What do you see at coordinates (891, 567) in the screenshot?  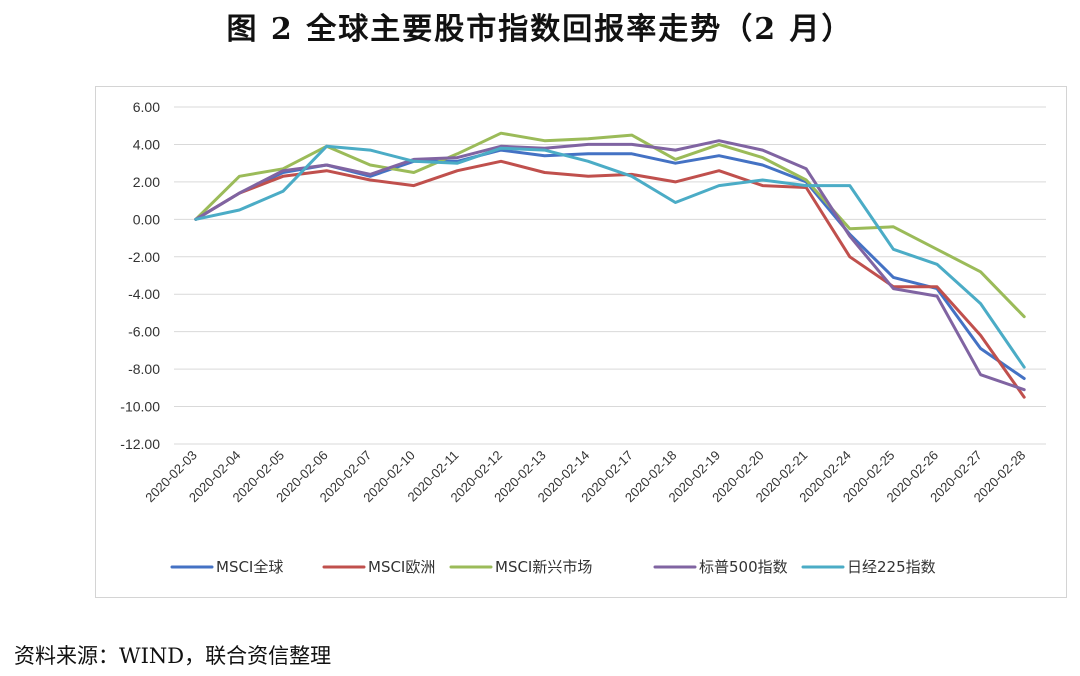 I see `legend-entry-label: 日经225指数` at bounding box center [891, 567].